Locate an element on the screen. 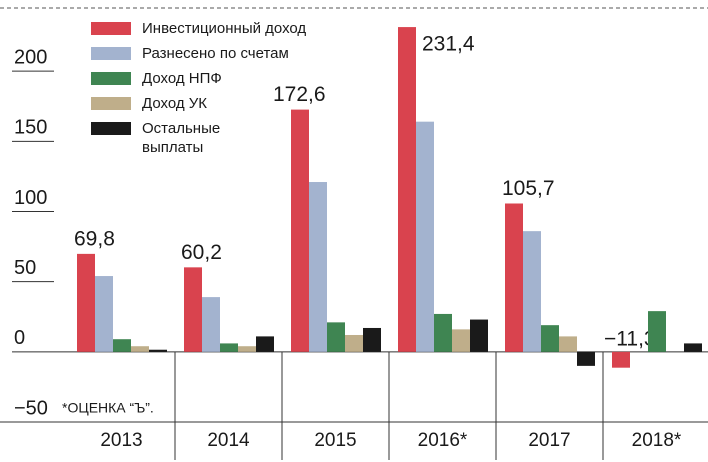 This screenshot has width=708, height=462. y-tick-label: 0 is located at coordinates (19, 338).